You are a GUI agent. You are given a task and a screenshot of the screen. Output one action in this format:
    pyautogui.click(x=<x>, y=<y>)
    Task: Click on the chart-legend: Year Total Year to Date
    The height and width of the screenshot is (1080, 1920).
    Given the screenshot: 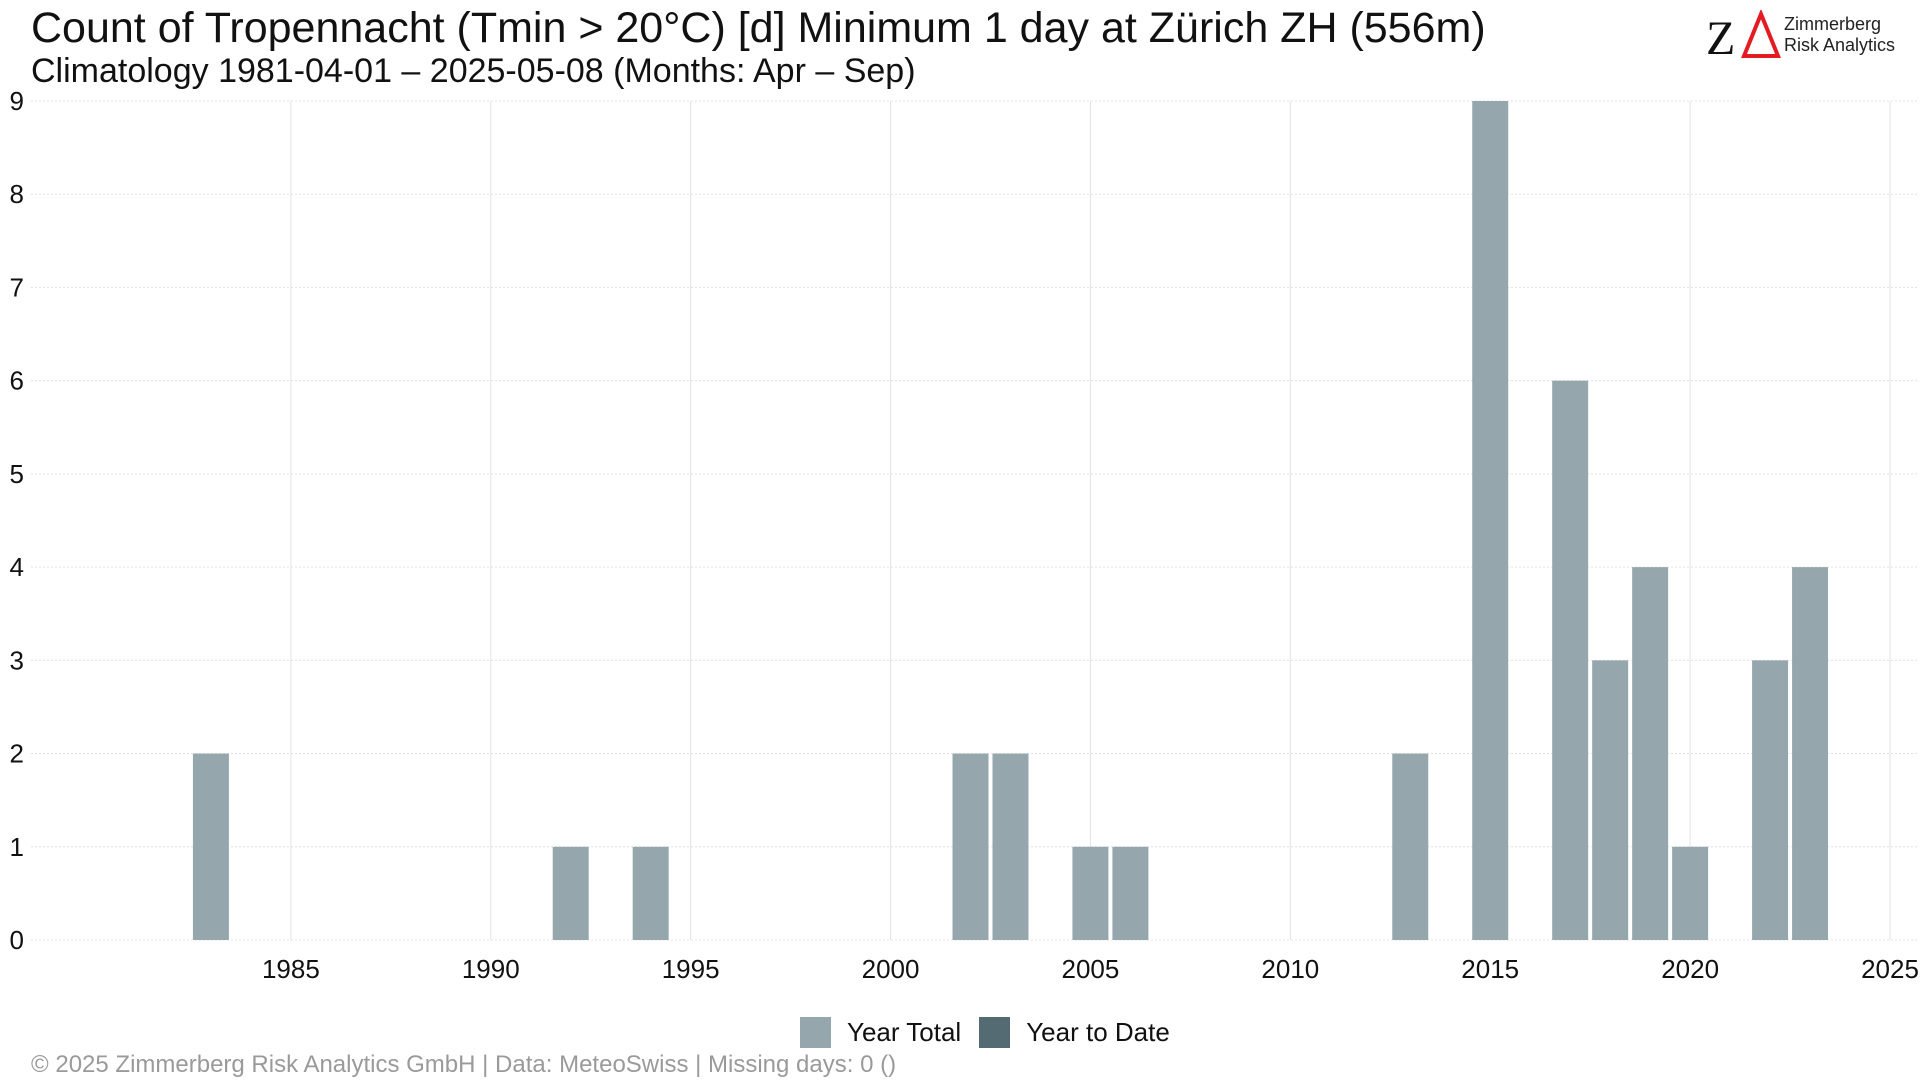 What is the action you would take?
    pyautogui.click(x=994, y=1032)
    